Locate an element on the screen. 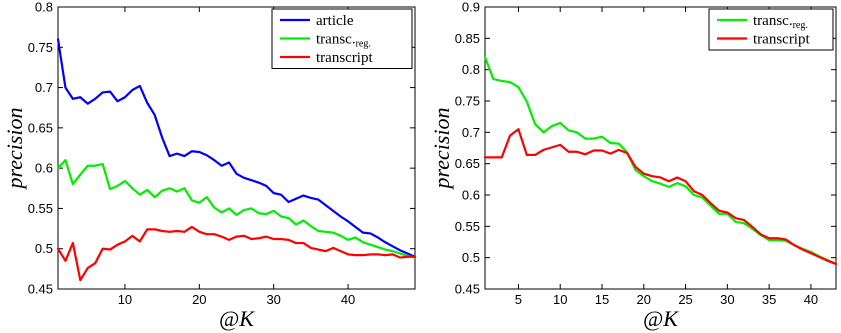 Image resolution: width=841 pixels, height=333 pixels. x-tick-label: 35 is located at coordinates (769, 299).